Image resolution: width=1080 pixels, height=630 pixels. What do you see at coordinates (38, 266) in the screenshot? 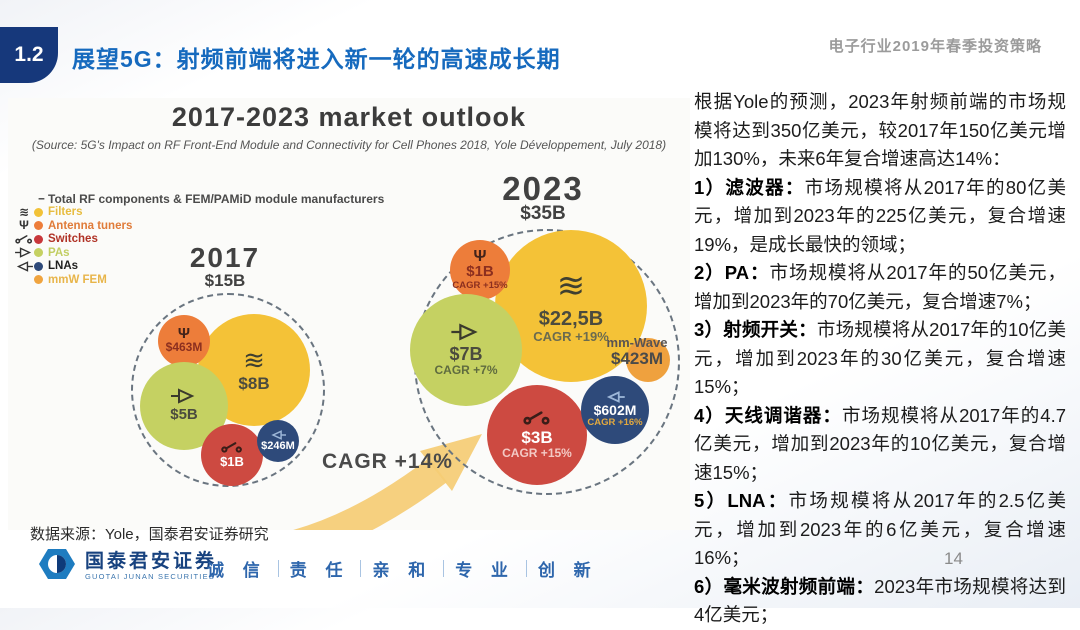
I see `legend-dot-lnas` at bounding box center [38, 266].